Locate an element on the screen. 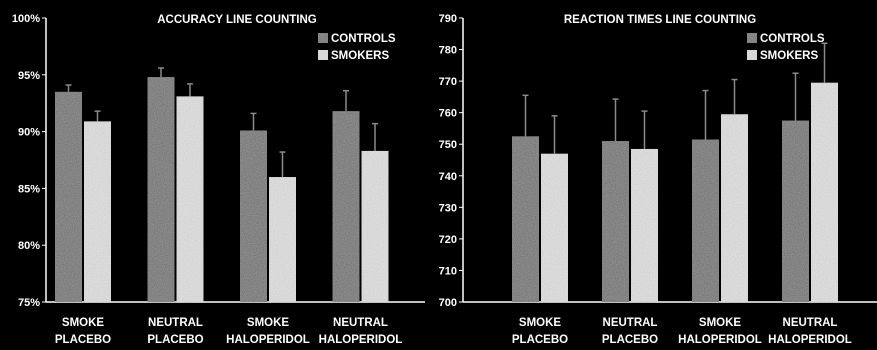 The image size is (877, 350). reaction-times-y-tick-label: 720 is located at coordinates (448, 240).